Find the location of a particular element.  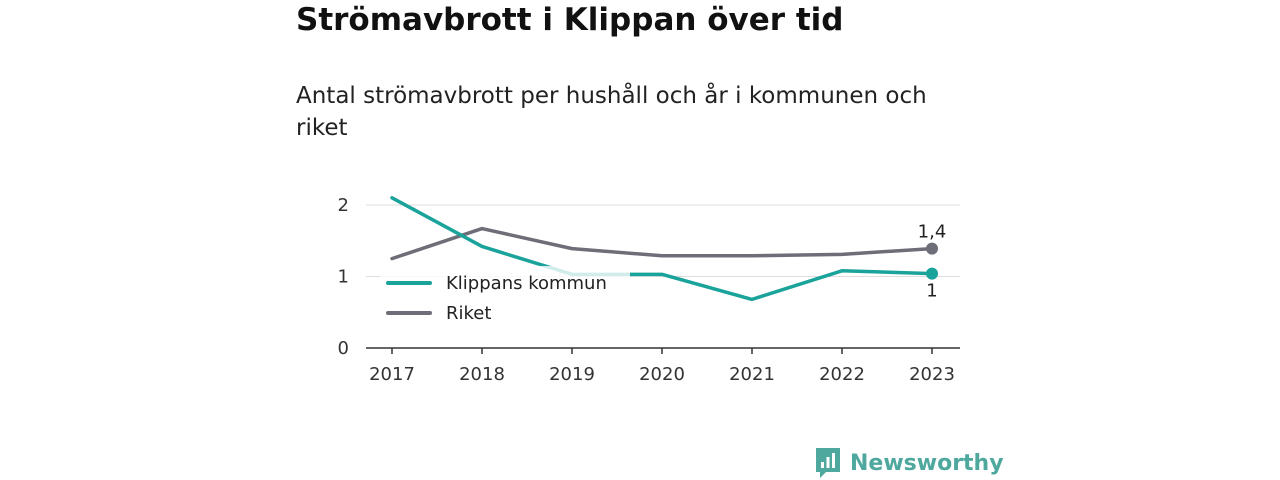

y-tick-label: 1 is located at coordinates (343, 277).